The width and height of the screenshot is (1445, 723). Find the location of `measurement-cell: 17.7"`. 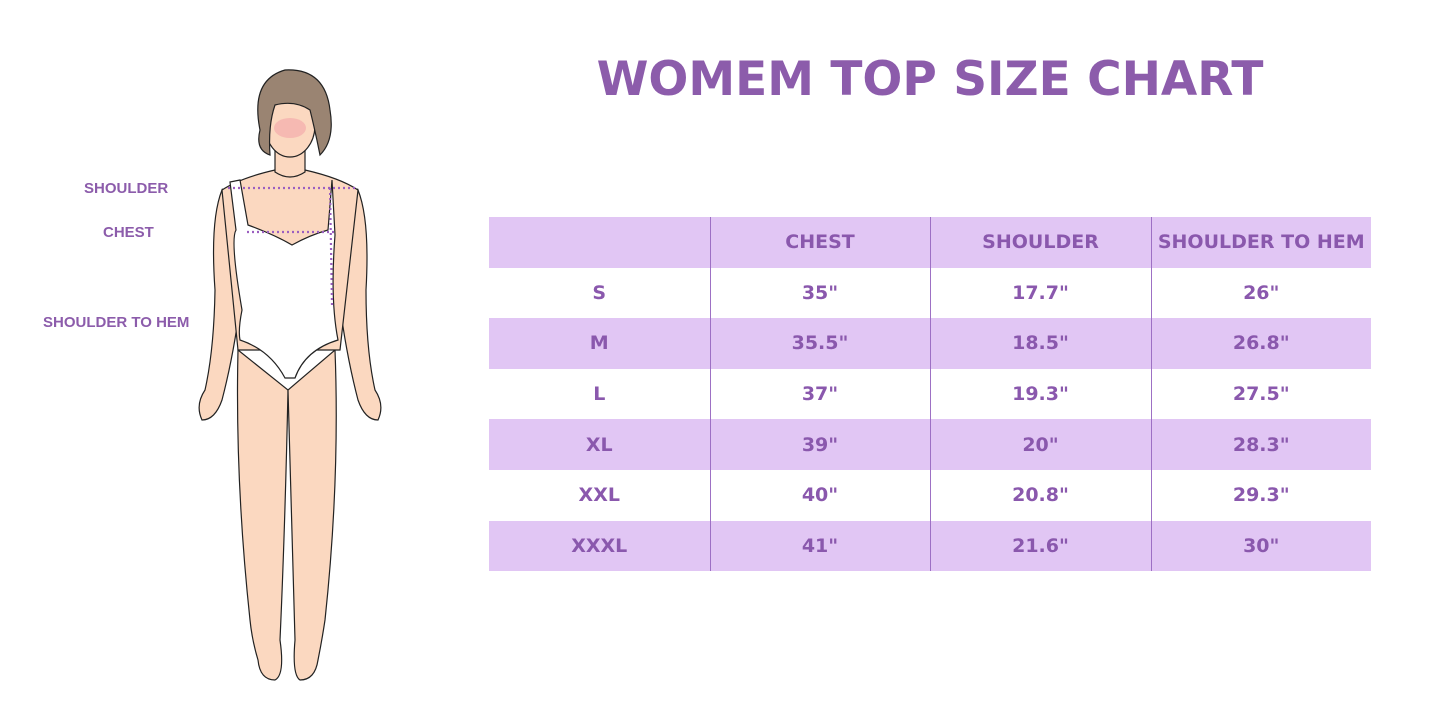

measurement-cell: 17.7" is located at coordinates (1040, 293).